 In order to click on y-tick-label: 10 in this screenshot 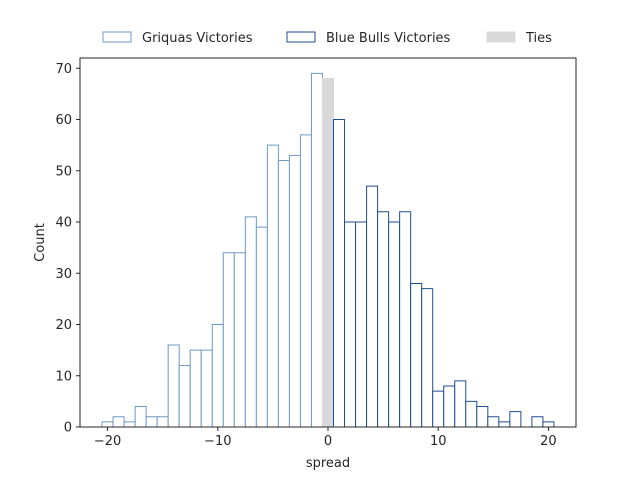, I will do `click(63, 376)`.